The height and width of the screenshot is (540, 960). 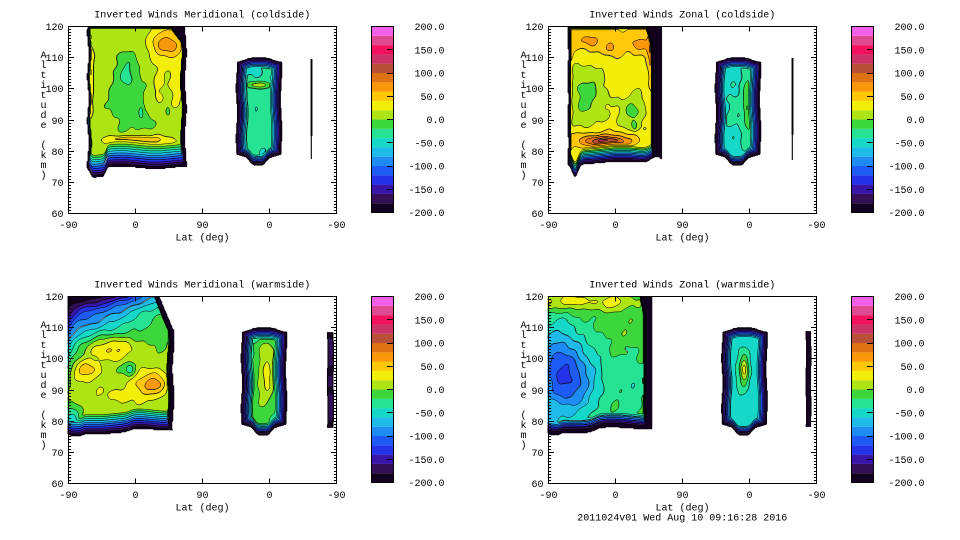 I want to click on svg-text:Inverted Winds Meridional (war: Inverted Winds Meridional (warmside), so click(x=202, y=286).